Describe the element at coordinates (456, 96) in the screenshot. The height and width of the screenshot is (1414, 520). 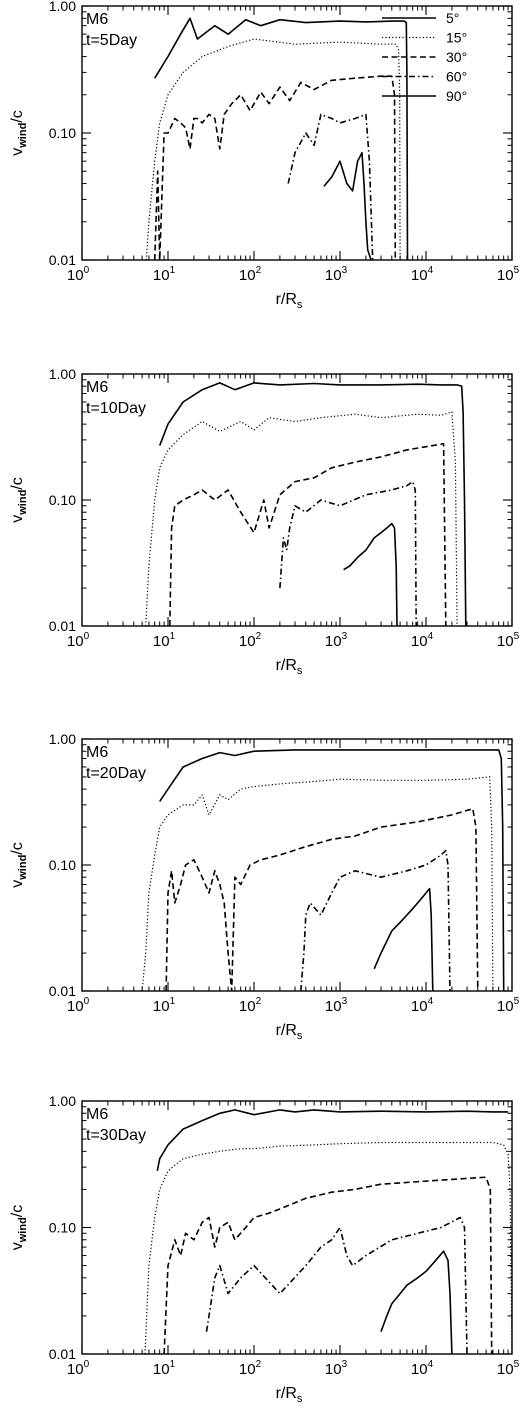
I see `legend-label: 90°` at that location.